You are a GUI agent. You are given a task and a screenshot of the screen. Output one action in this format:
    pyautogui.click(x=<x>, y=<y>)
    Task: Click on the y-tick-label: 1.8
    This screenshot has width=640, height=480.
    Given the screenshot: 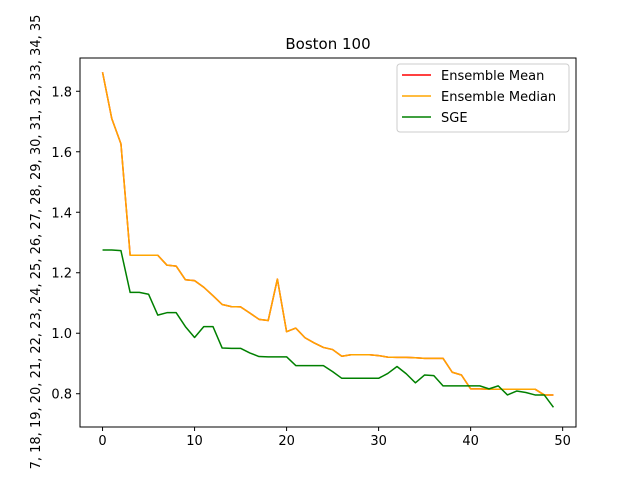 What is the action you would take?
    pyautogui.click(x=61, y=92)
    